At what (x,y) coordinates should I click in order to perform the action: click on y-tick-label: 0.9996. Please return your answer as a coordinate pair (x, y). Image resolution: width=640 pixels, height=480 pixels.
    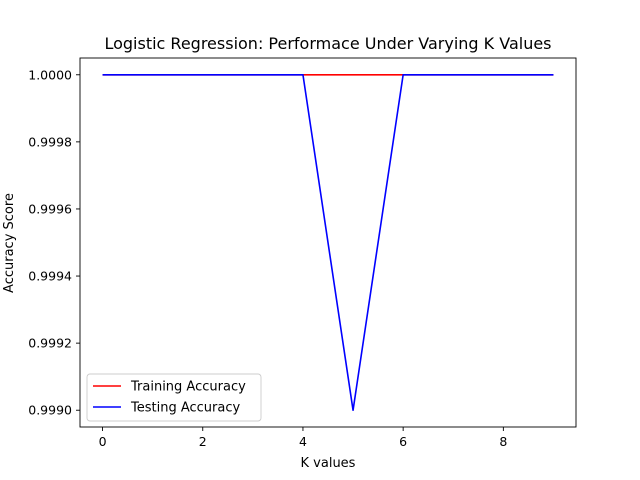
    Looking at the image, I should click on (50, 208).